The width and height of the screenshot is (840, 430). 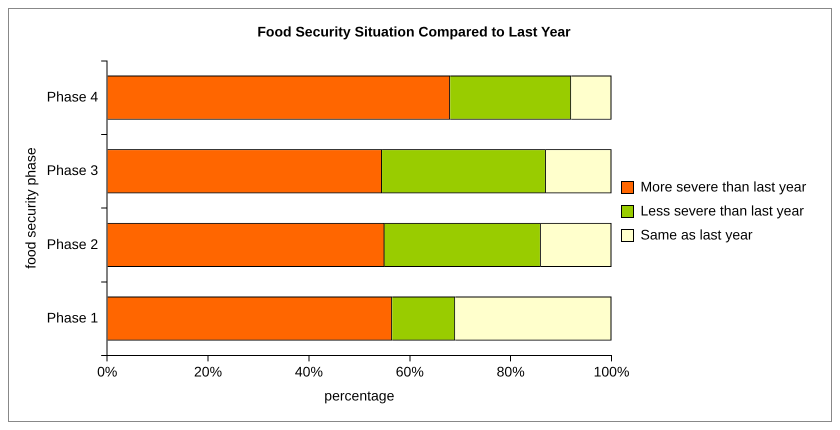 What do you see at coordinates (723, 186) in the screenshot?
I see `legend-label: More severe than last year` at bounding box center [723, 186].